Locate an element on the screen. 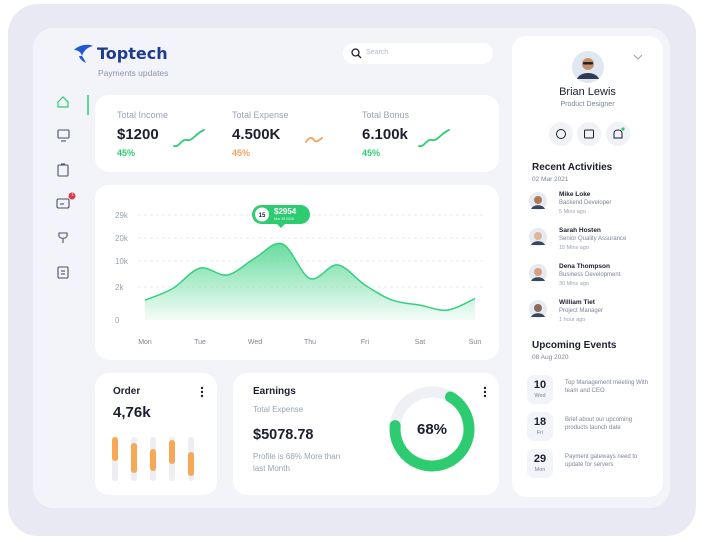 Image resolution: width=704 pixels, height=542 pixels. profile-actions is located at coordinates (589, 134).